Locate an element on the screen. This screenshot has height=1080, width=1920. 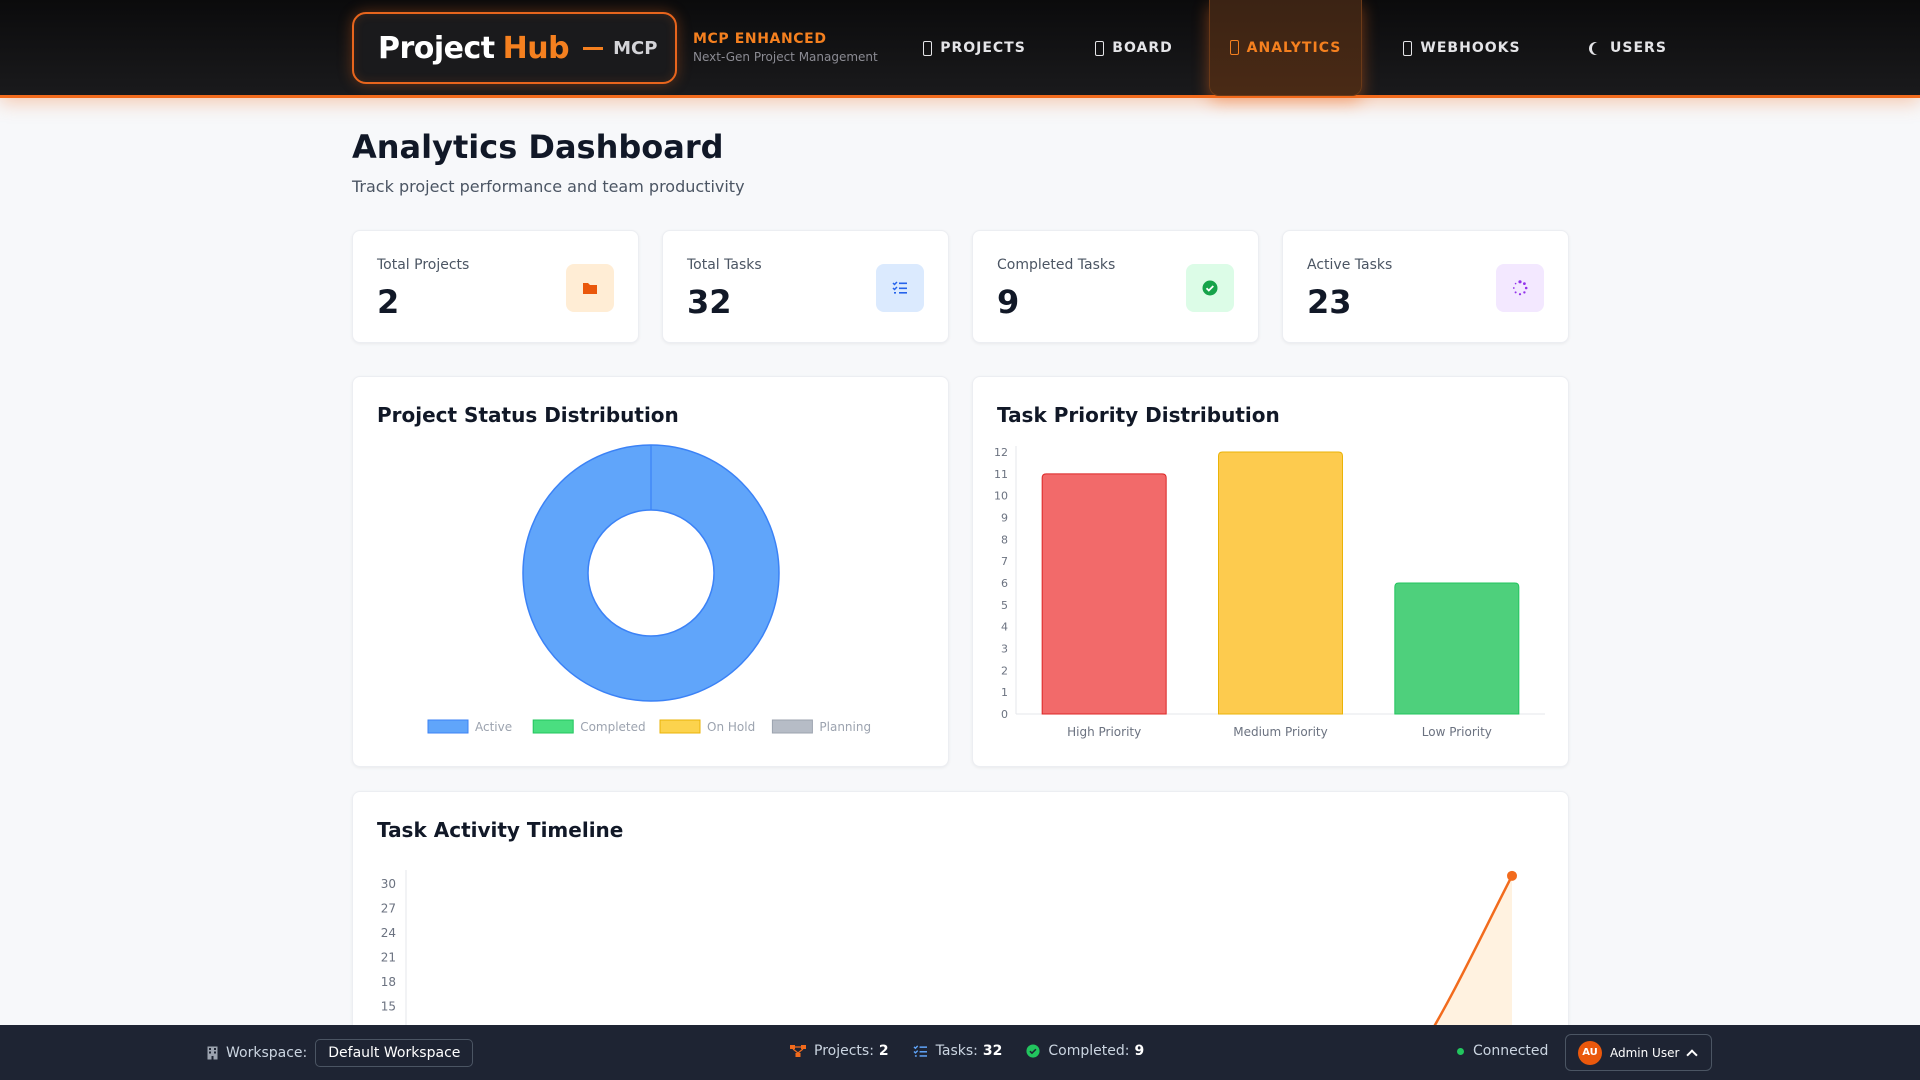
panel-title: Project Status Distribution is located at coordinates (528, 415).